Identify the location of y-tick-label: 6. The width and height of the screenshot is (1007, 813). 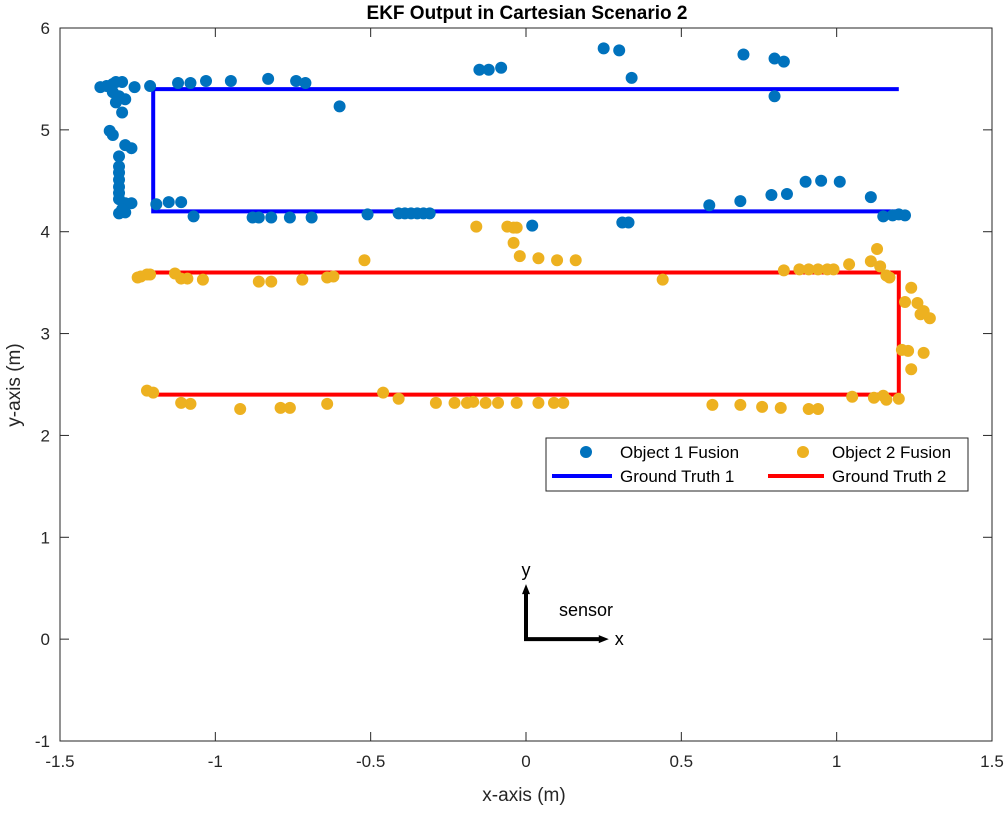
(45, 28).